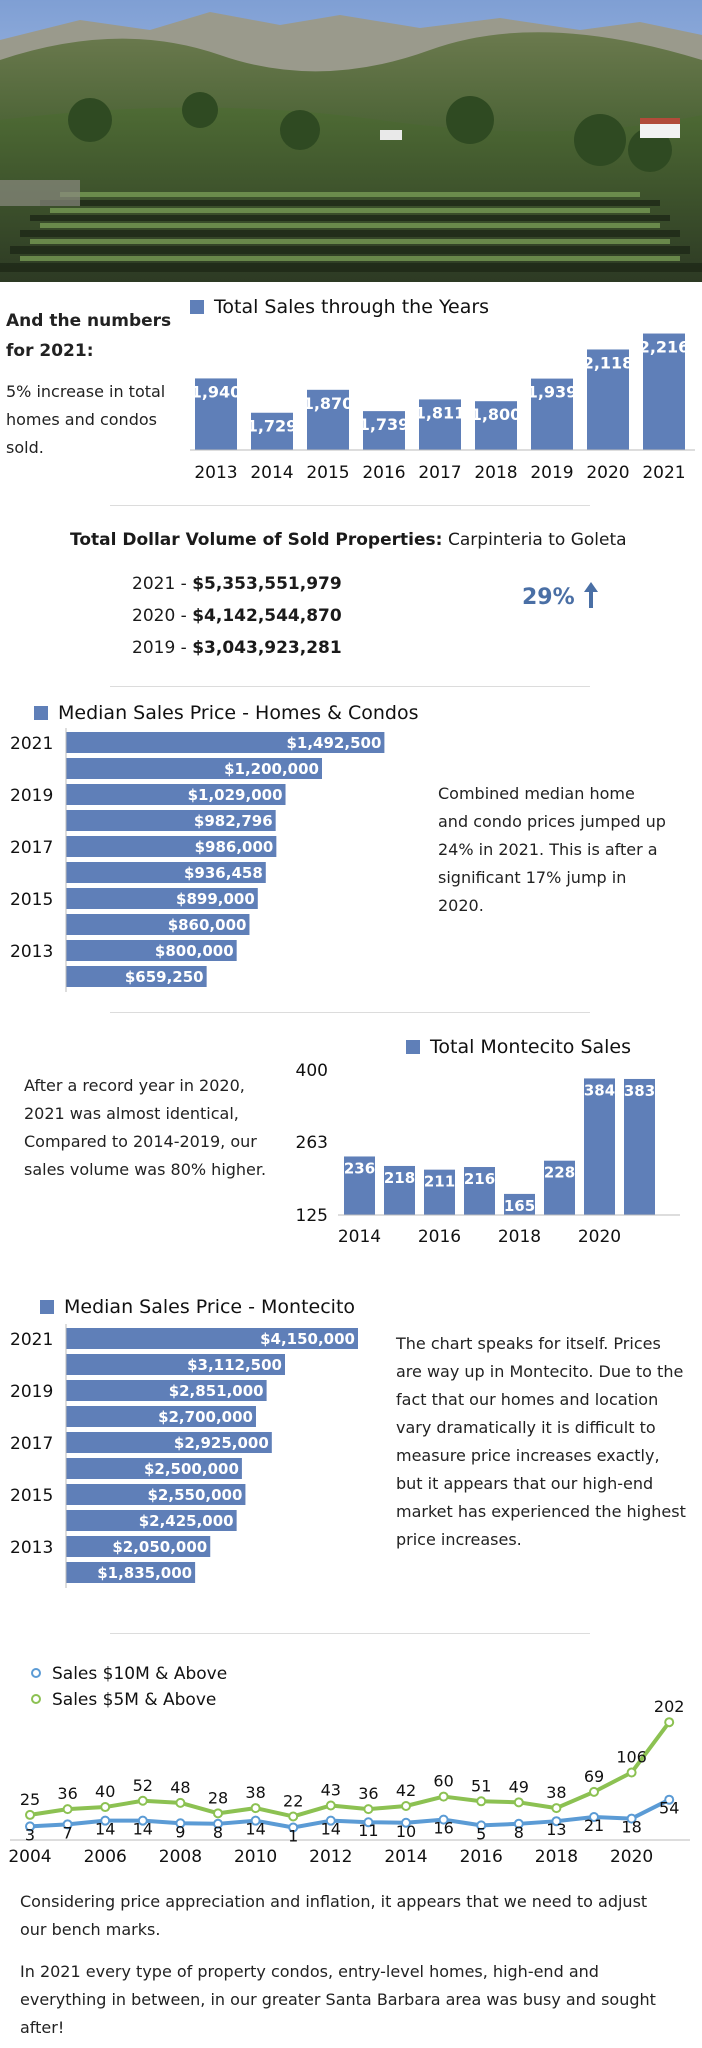  What do you see at coordinates (352, 307) in the screenshot?
I see `total-sales-legend-label: Total Sales through the Years` at bounding box center [352, 307].